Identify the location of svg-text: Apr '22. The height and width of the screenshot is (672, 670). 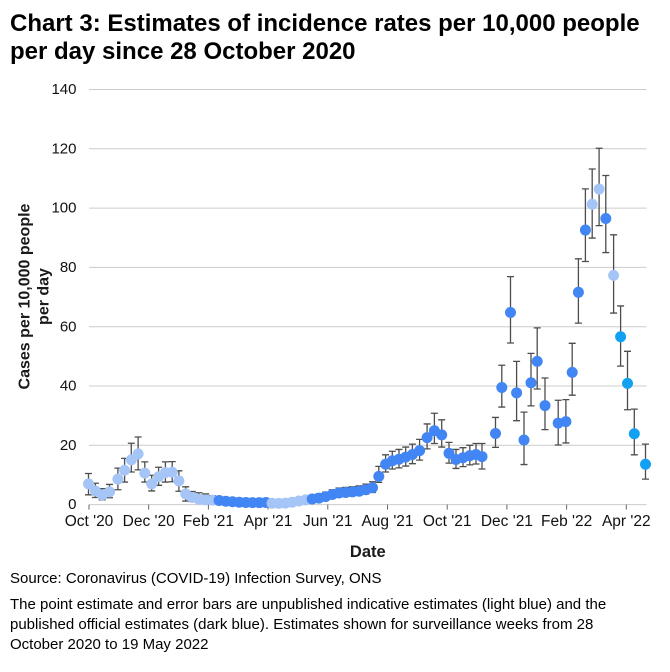
(626, 521).